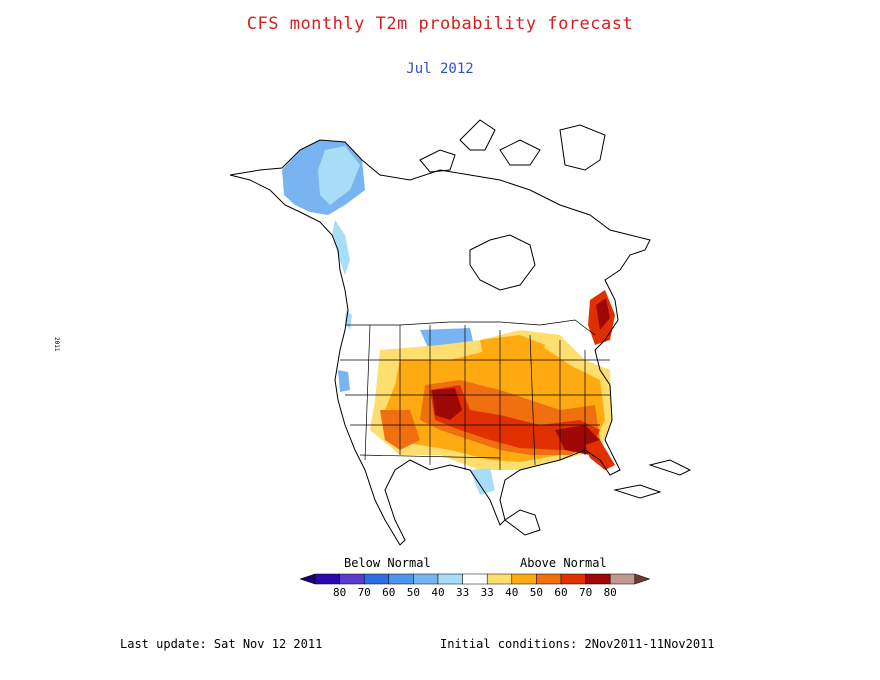  What do you see at coordinates (522, 522) in the screenshot?
I see `mexico-yucatan` at bounding box center [522, 522].